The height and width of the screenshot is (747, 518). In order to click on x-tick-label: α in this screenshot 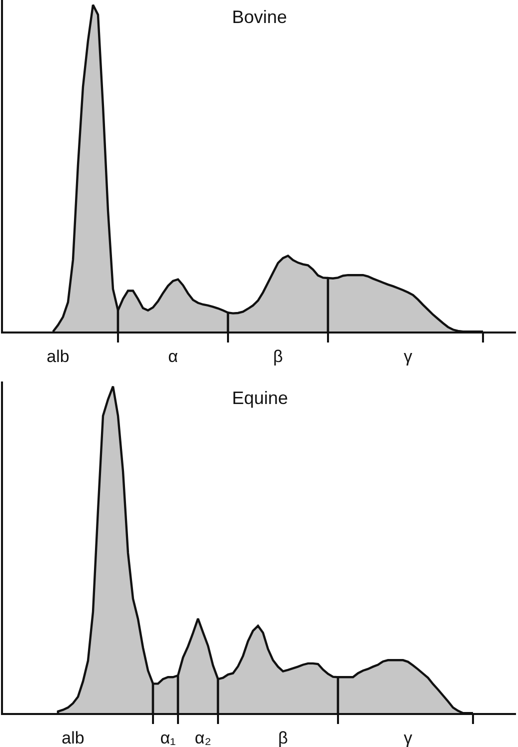, I will do `click(173, 356)`.